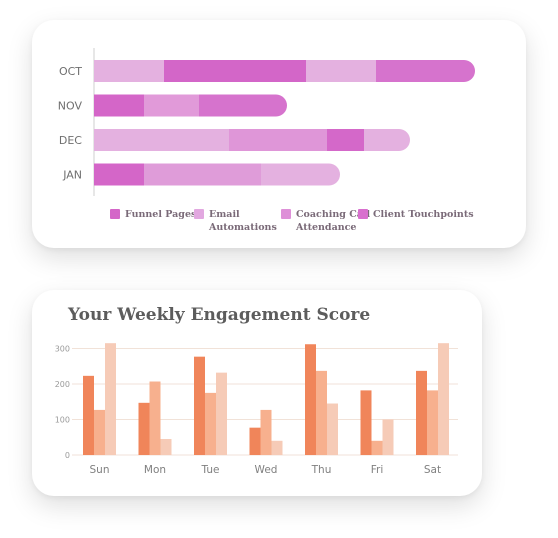 Image resolution: width=558 pixels, height=538 pixels. I want to click on stacked-bar-oct, so click(284, 71).